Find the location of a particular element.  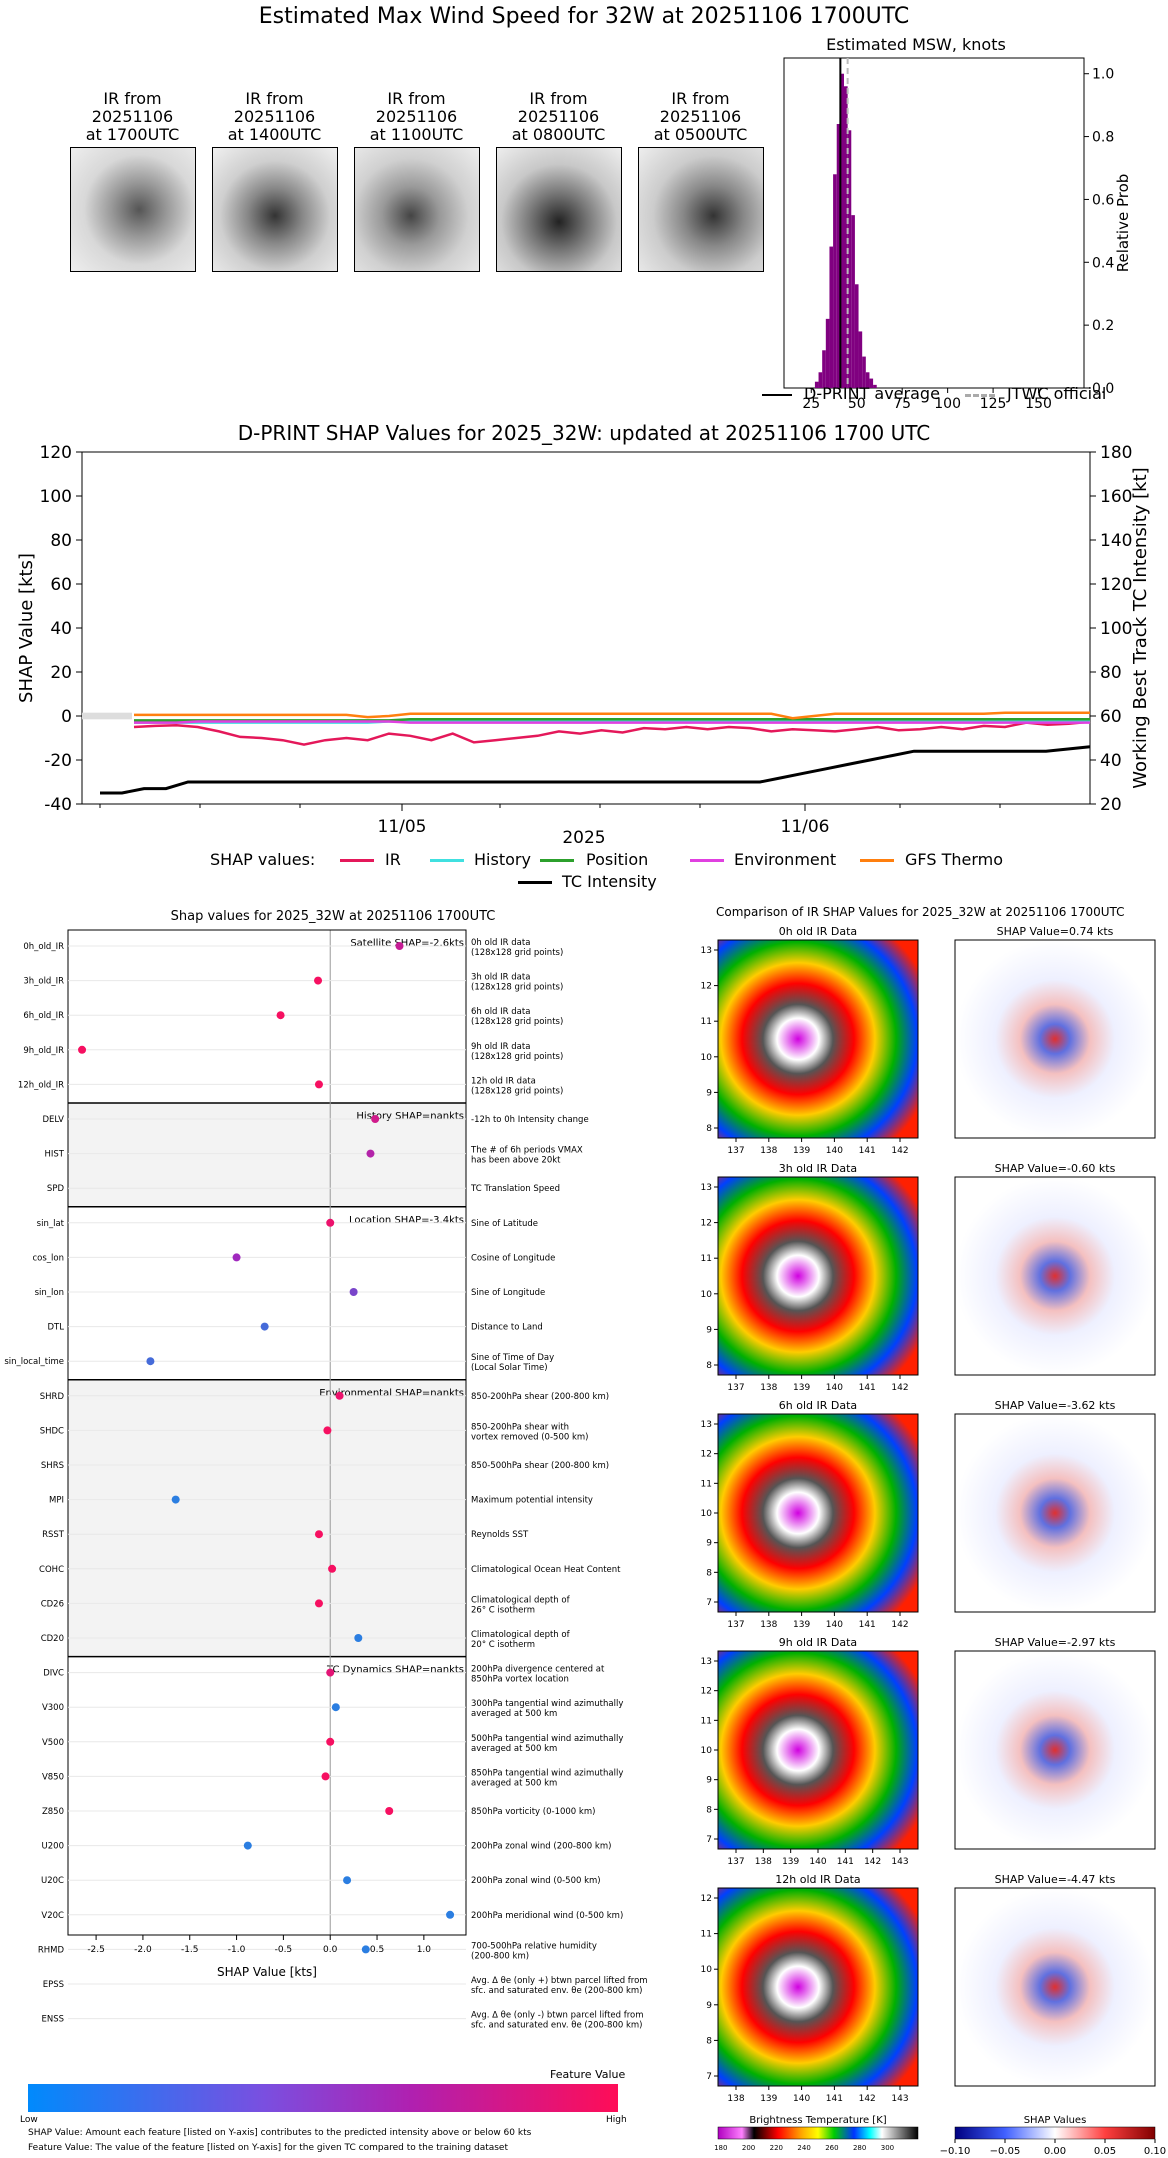

ts-y2tick-label: 80 is located at coordinates (1111, 673).